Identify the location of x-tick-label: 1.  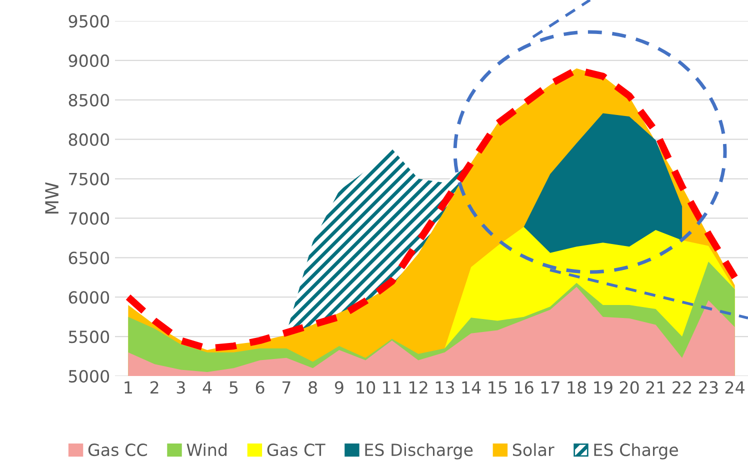
(128, 387).